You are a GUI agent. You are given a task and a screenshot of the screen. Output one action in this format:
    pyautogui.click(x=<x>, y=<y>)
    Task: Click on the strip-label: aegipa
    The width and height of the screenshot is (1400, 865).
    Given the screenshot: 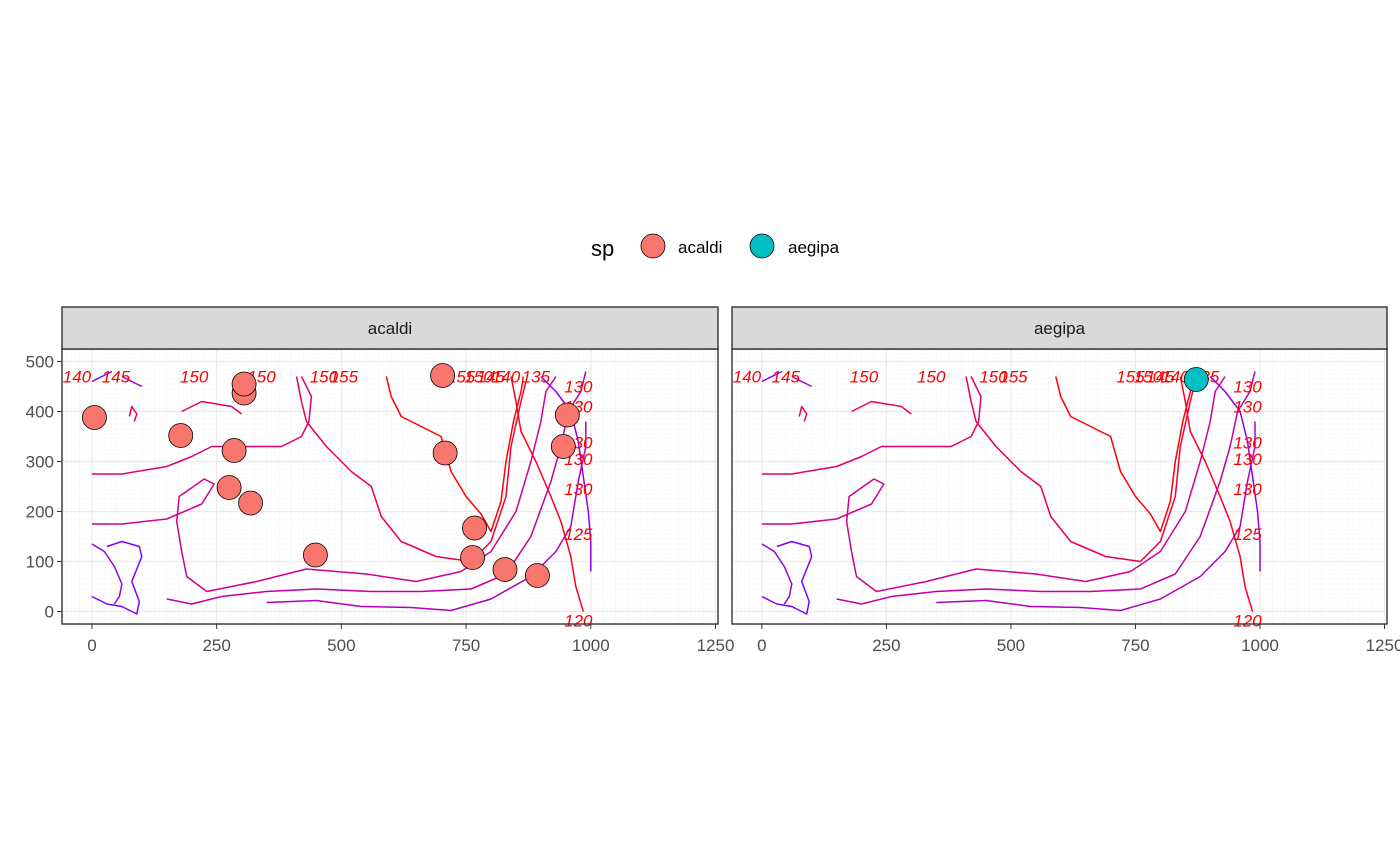 What is the action you would take?
    pyautogui.click(x=1060, y=328)
    